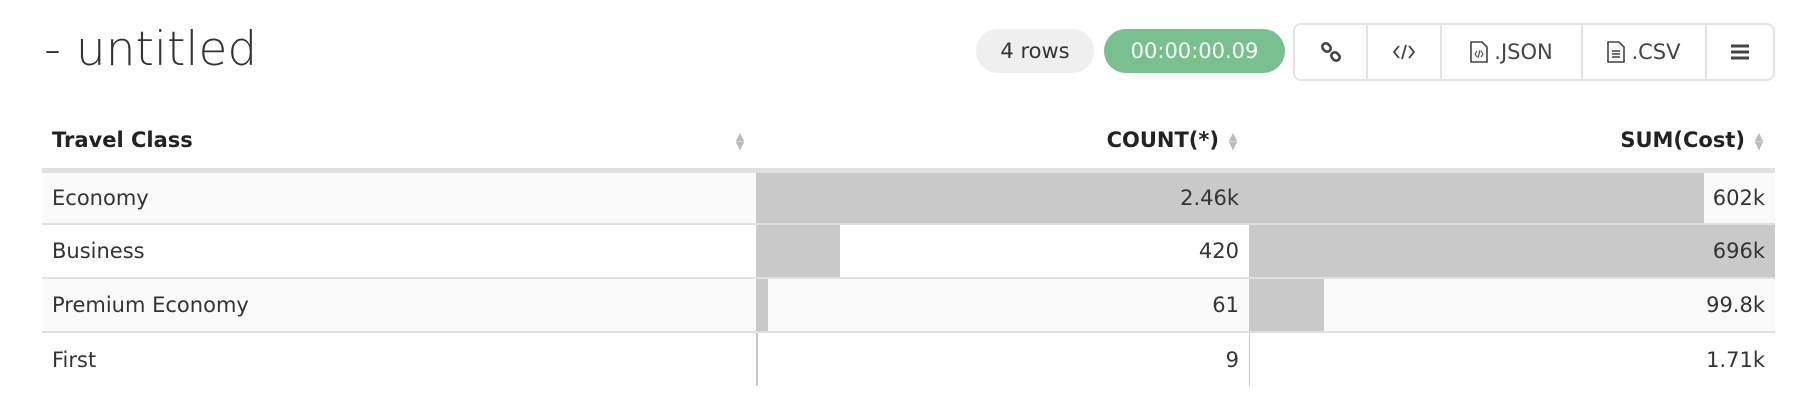 Image resolution: width=1816 pixels, height=400 pixels. What do you see at coordinates (1738, 251) in the screenshot?
I see `sum-value: 696k` at bounding box center [1738, 251].